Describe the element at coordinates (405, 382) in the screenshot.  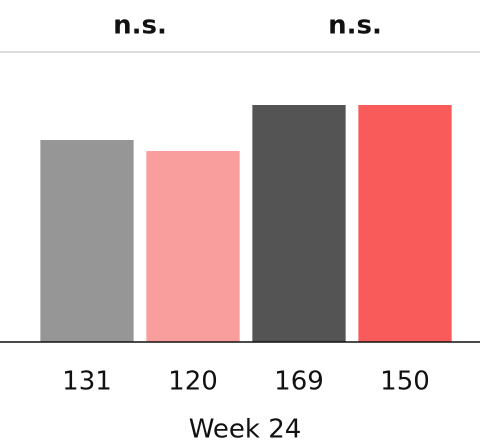
I see `x-tick-label: 150` at that location.